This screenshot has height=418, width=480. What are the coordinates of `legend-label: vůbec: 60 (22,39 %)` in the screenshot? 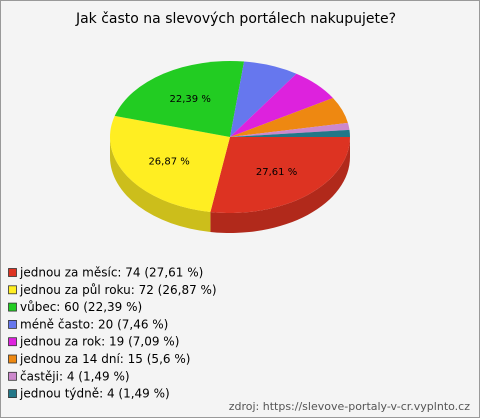 It's located at (81, 307).